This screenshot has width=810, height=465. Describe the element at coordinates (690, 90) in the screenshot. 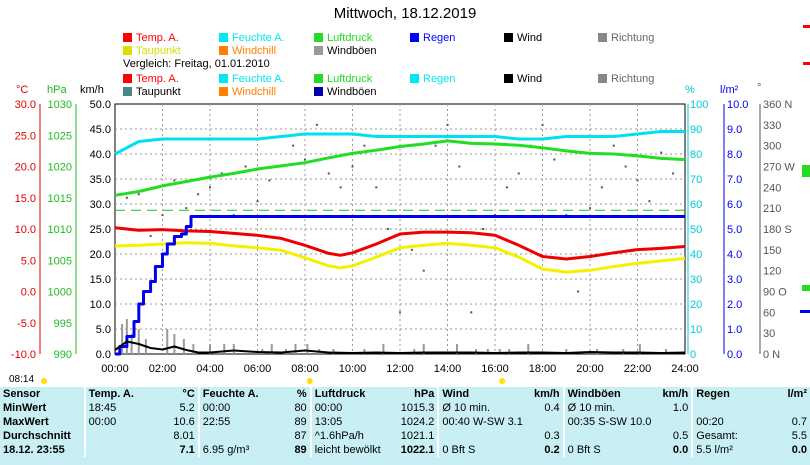

I see `unit-hum: %` at that location.